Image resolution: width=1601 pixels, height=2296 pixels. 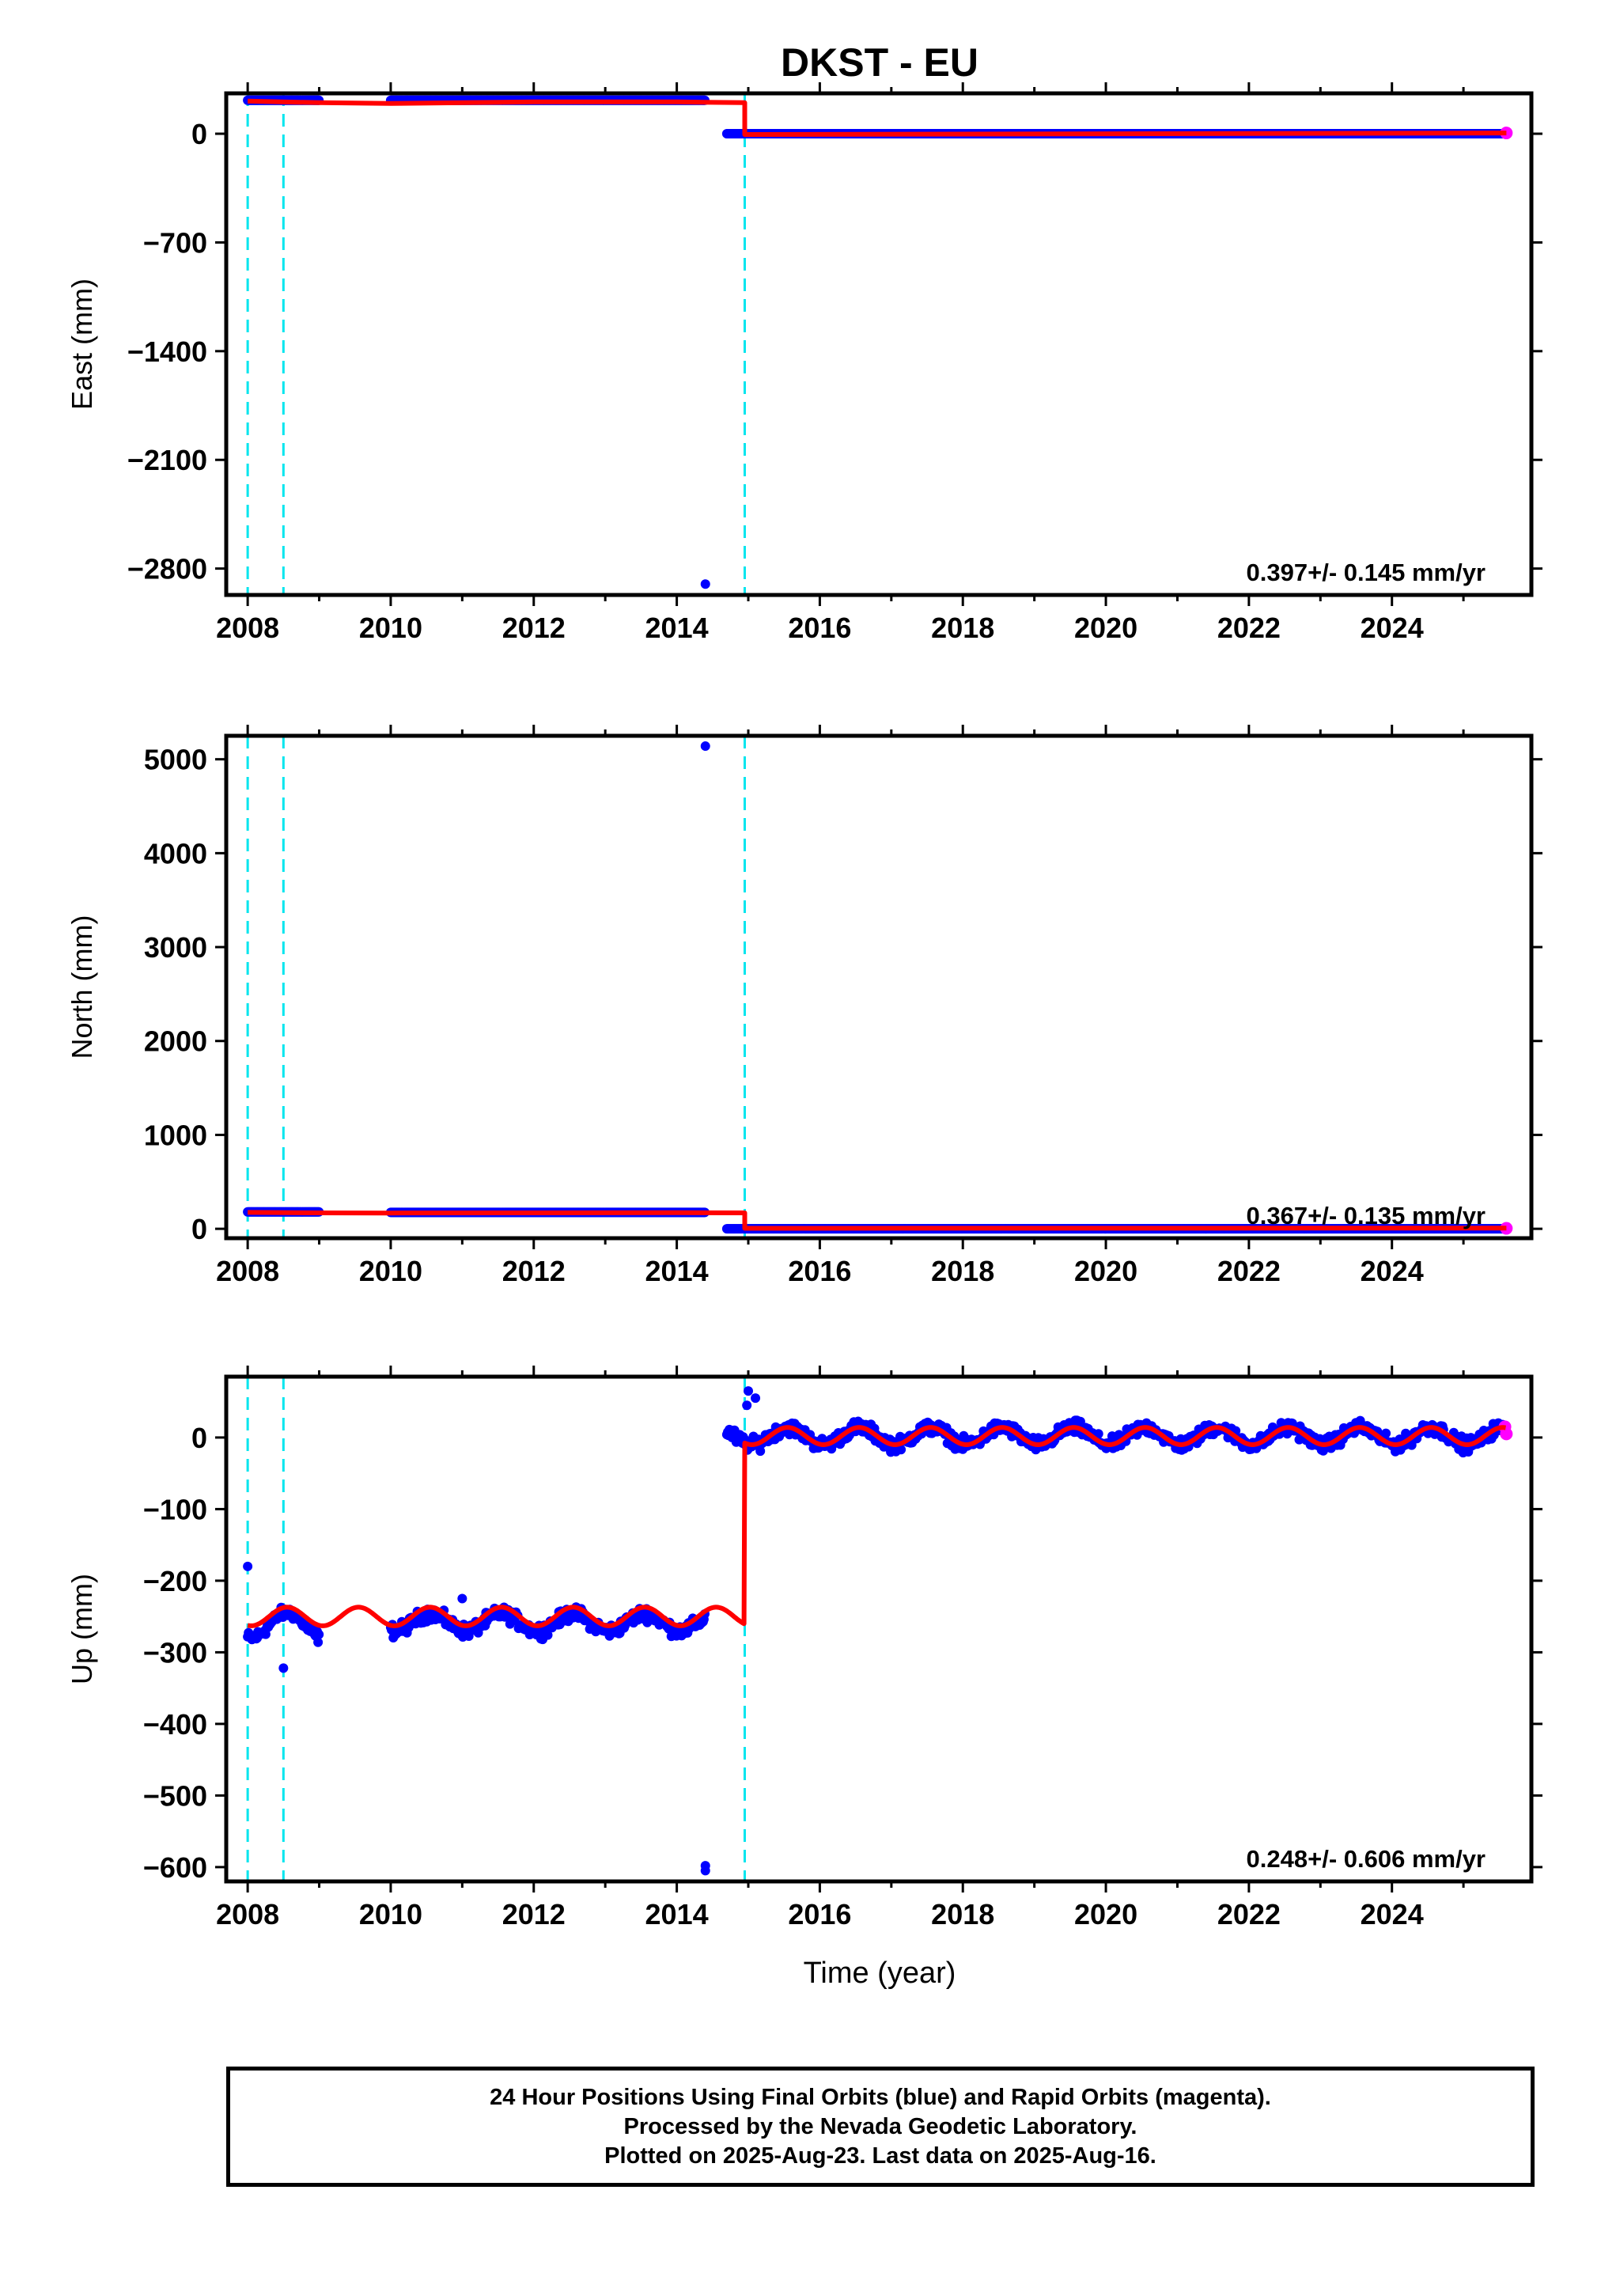 I want to click on y-tick-label: −300, so click(x=175, y=1652).